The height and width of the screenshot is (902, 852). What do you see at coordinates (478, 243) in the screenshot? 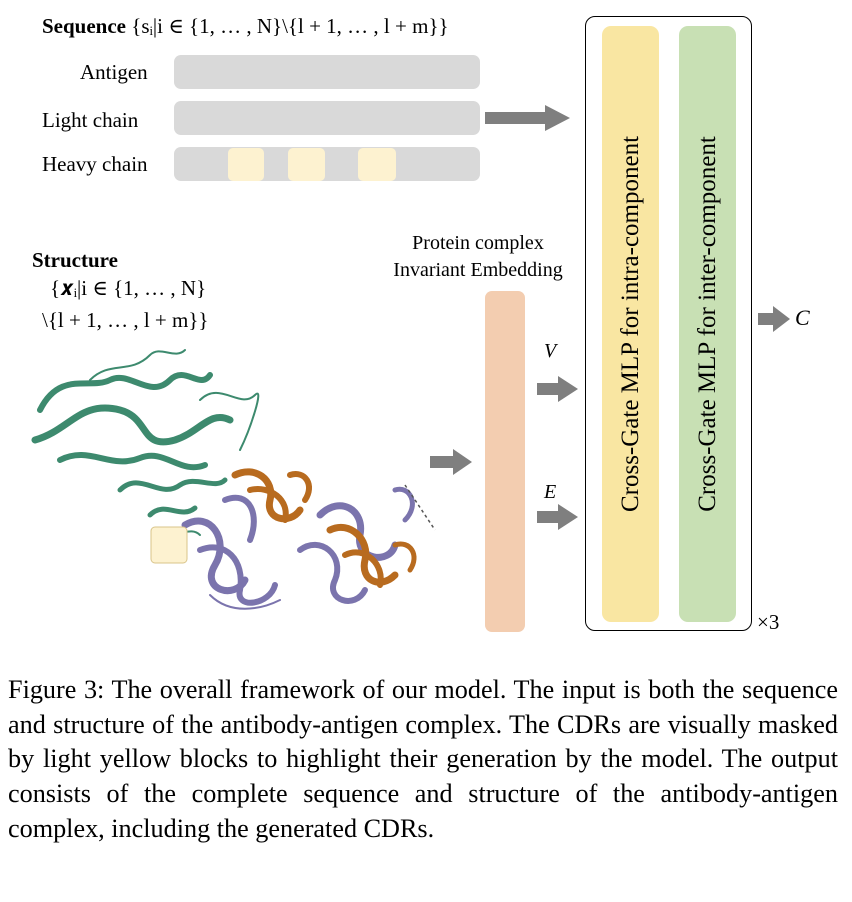
I see `embedding-label-line1: Protein complex` at bounding box center [478, 243].